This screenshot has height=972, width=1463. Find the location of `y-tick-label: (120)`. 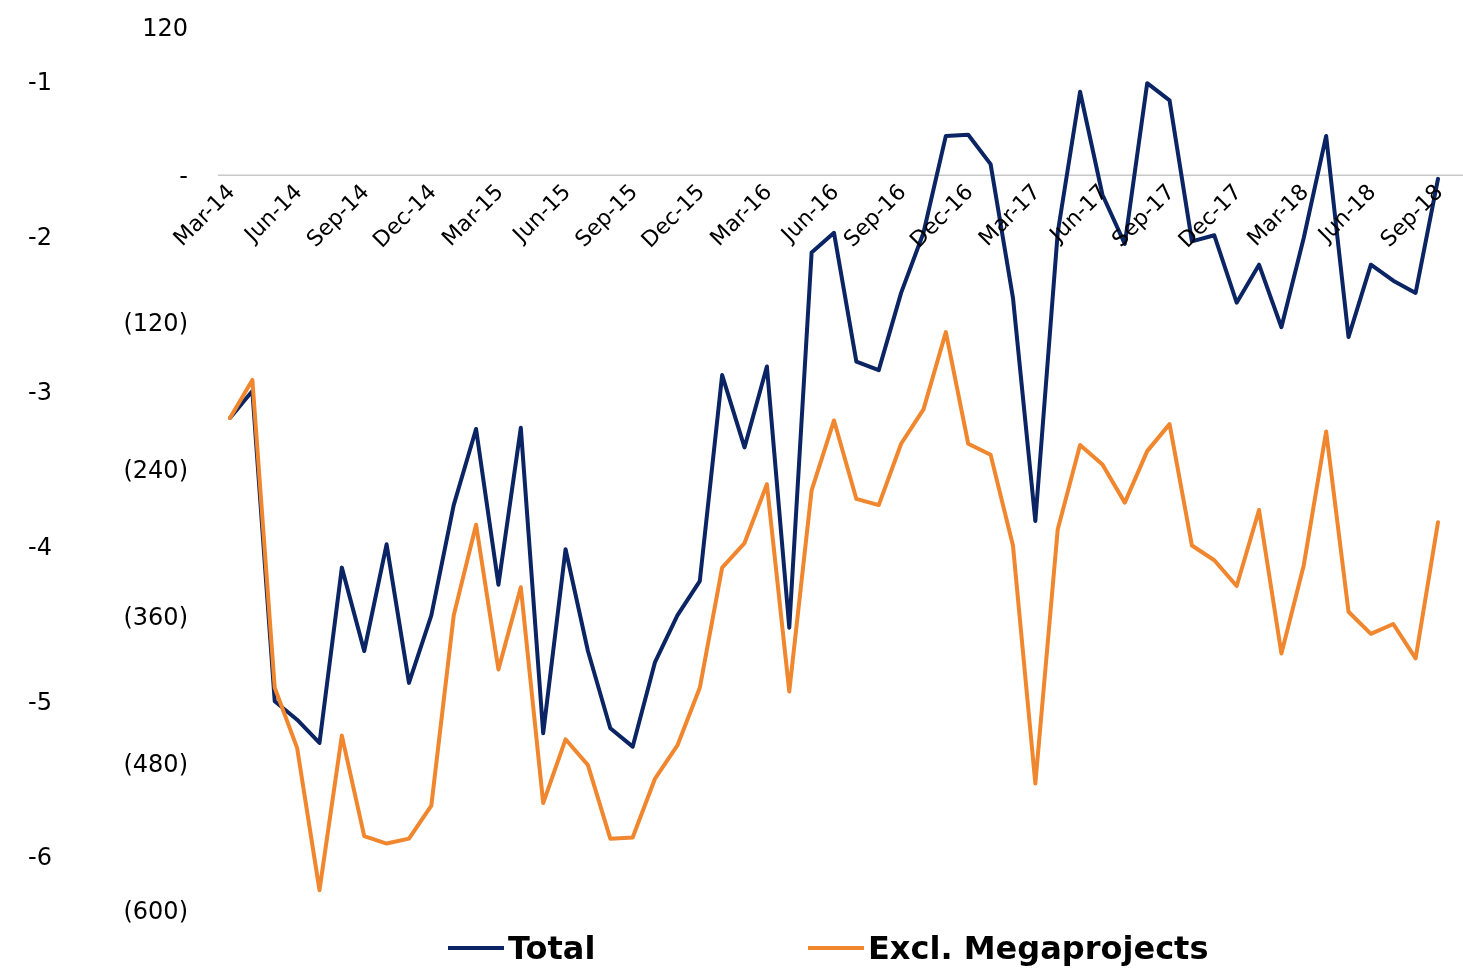

y-tick-label: (120) is located at coordinates (155, 322).